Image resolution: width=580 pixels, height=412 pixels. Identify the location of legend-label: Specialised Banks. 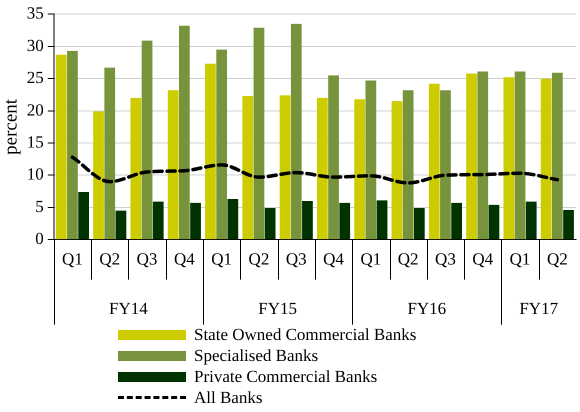
(256, 355).